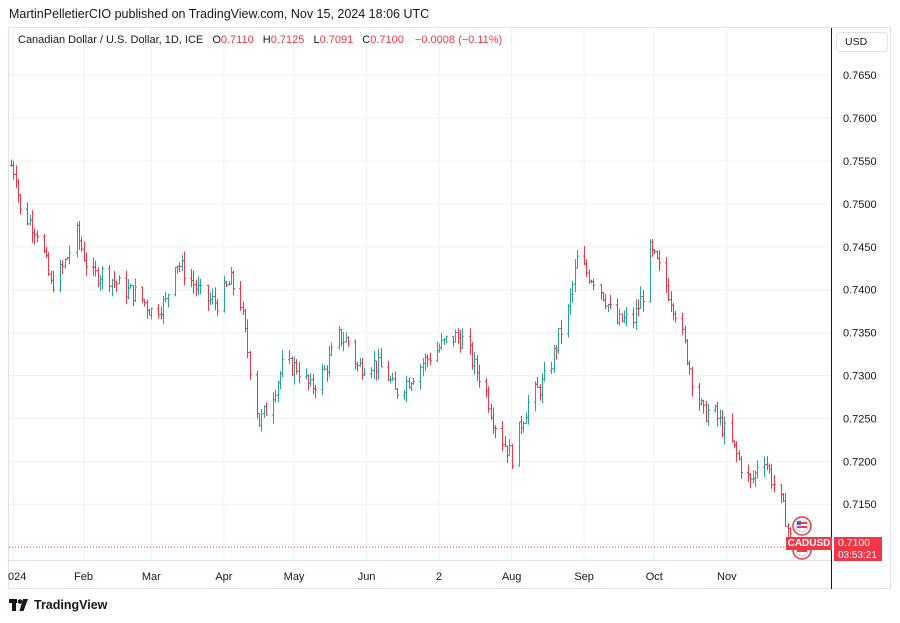 The image size is (900, 623). What do you see at coordinates (860, 76) in the screenshot?
I see `price-tick-label: 0.7650` at bounding box center [860, 76].